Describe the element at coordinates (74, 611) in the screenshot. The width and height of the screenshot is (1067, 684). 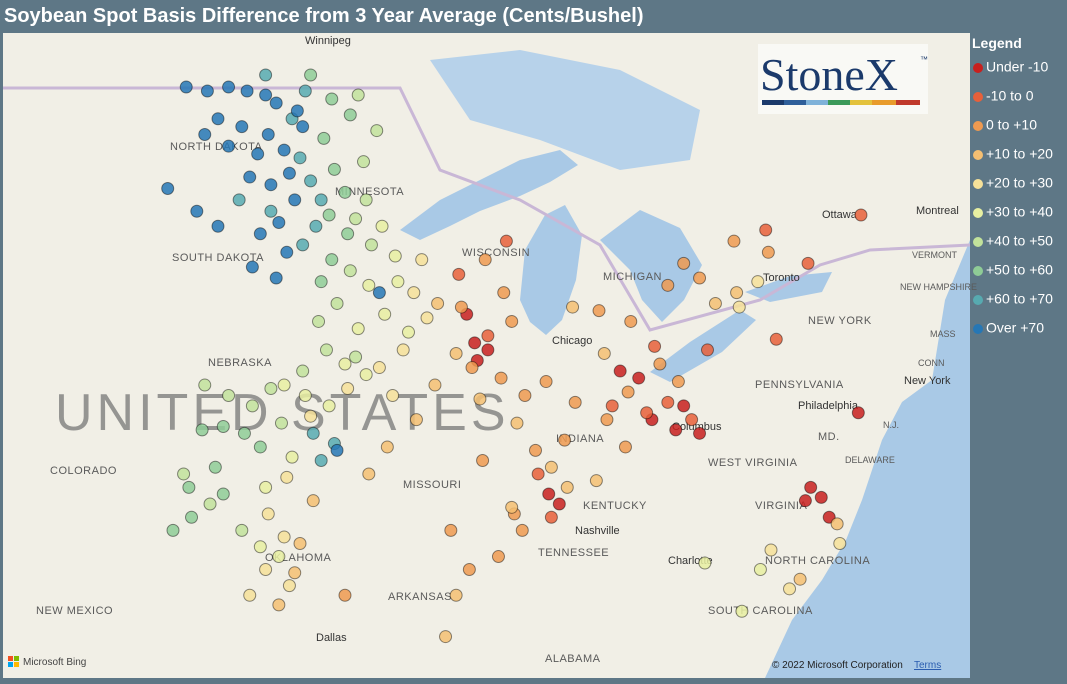
I see `map-label: NEW MEXICO` at that location.